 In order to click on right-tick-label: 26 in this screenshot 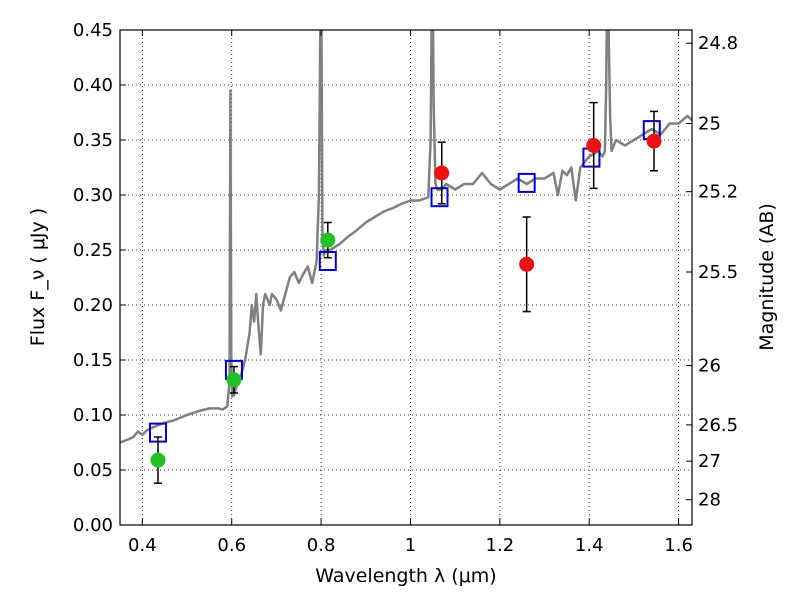, I will do `click(709, 366)`.